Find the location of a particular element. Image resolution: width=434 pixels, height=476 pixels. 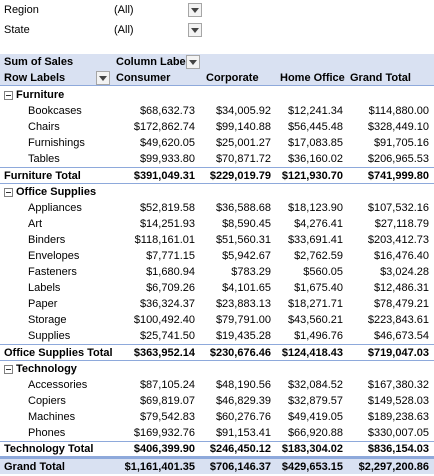

cell-home-office: $36,160.02 is located at coordinates (315, 159).